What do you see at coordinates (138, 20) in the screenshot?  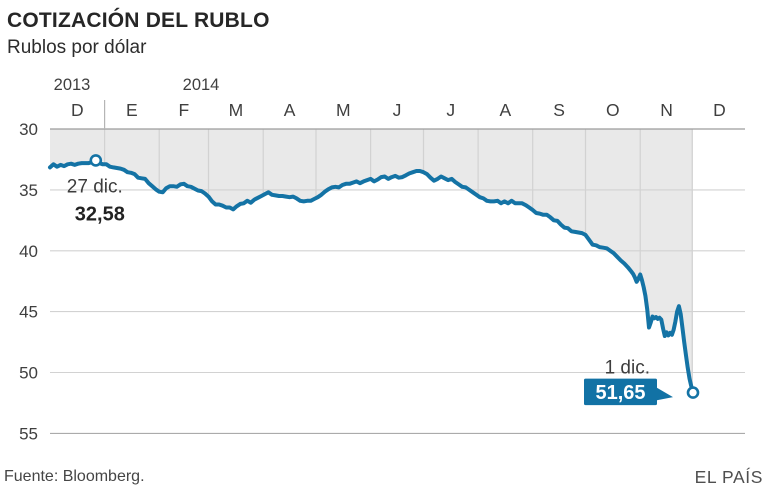 I see `page-title: COTIZACIÓN DEL RUBLO` at bounding box center [138, 20].